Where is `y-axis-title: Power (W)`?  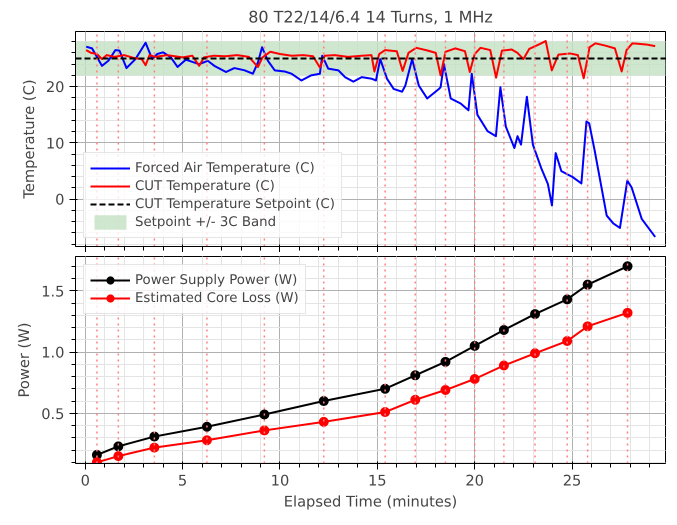
y-axis-title: Power (W) is located at coordinates (25, 360).